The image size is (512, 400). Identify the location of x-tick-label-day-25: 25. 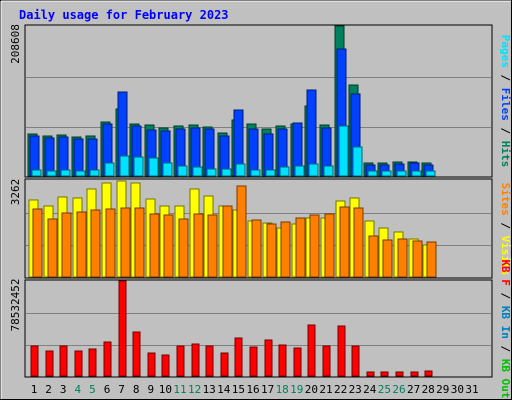
(384, 389).